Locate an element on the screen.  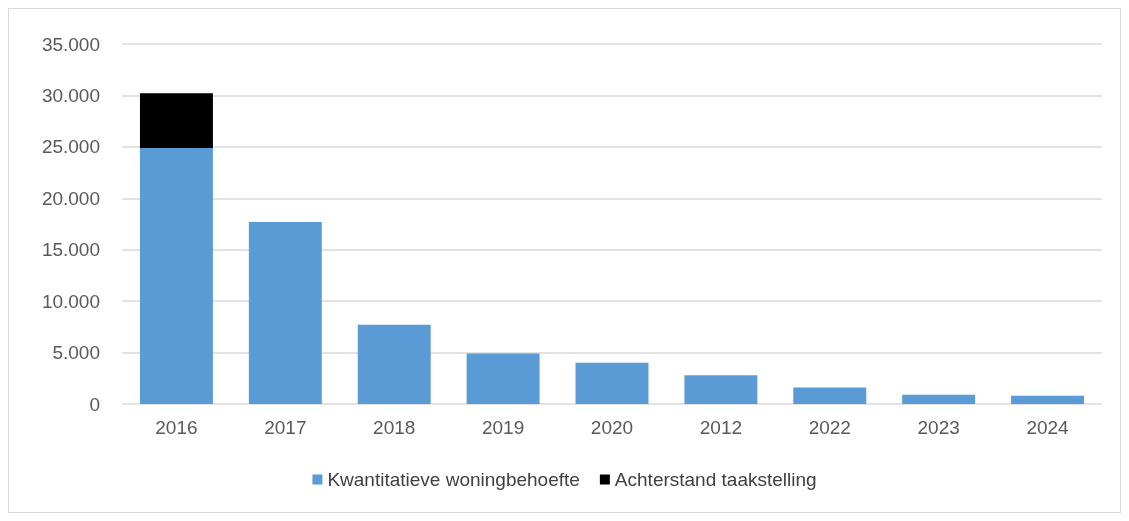
x-tick-label: 2019 is located at coordinates (503, 427).